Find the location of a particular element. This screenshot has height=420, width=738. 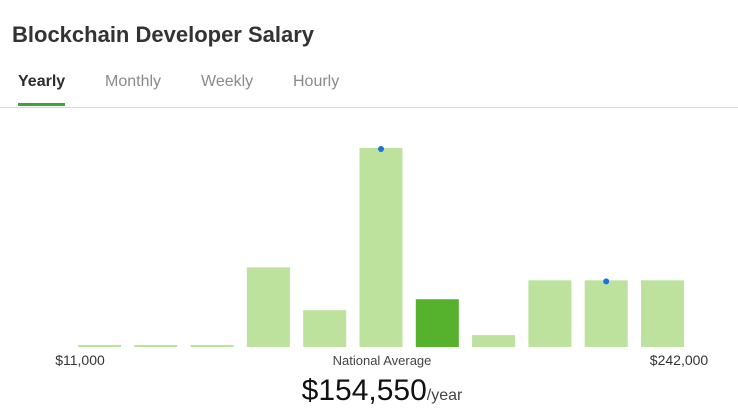

average-unit: /year is located at coordinates (445, 395).